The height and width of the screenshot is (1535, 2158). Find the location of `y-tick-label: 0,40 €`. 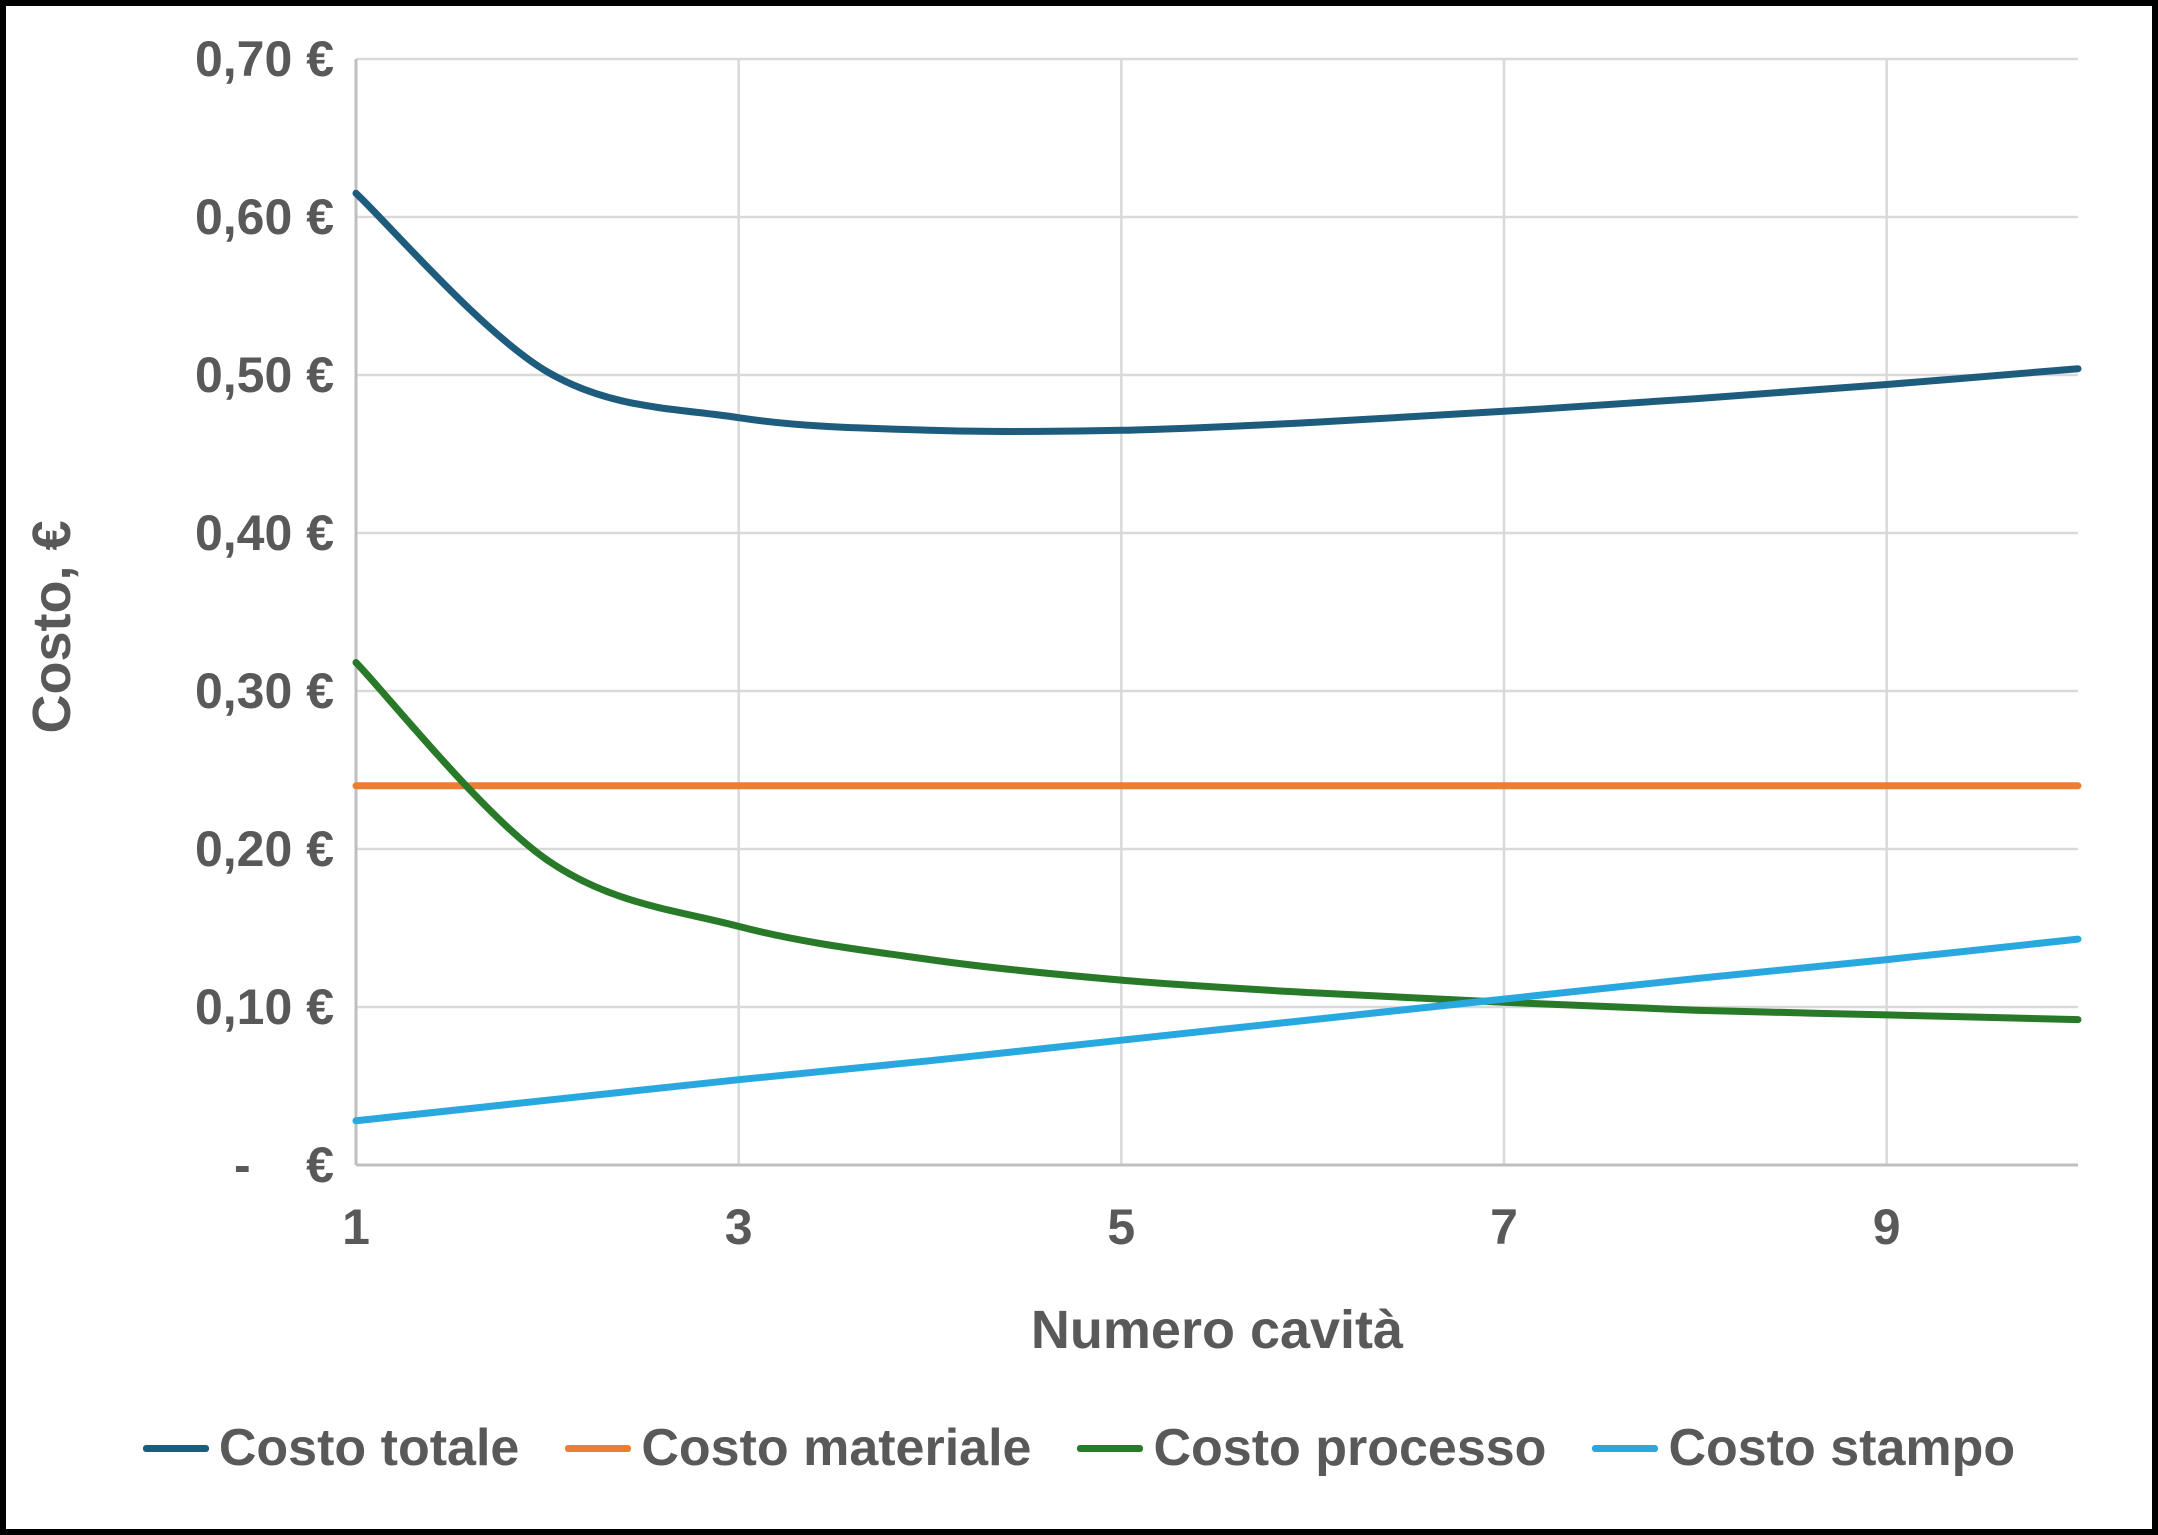

y-tick-label: 0,40 € is located at coordinates (264, 533).